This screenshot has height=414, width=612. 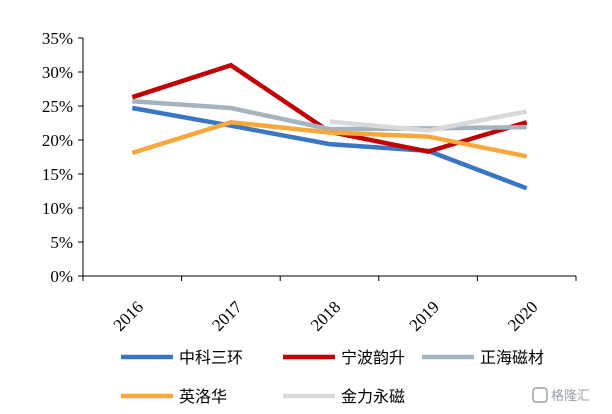 What do you see at coordinates (203, 396) in the screenshot?
I see `legend-label: 英洛华` at bounding box center [203, 396].